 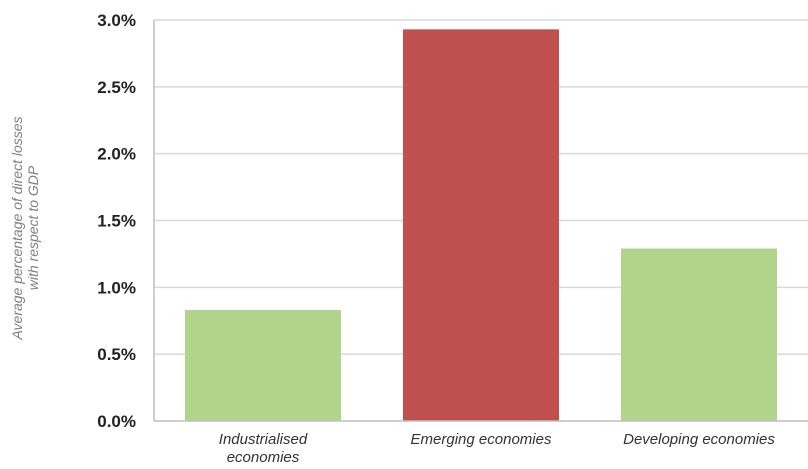 I want to click on y-axis-title-line: with respect to GDP, so click(x=33, y=227).